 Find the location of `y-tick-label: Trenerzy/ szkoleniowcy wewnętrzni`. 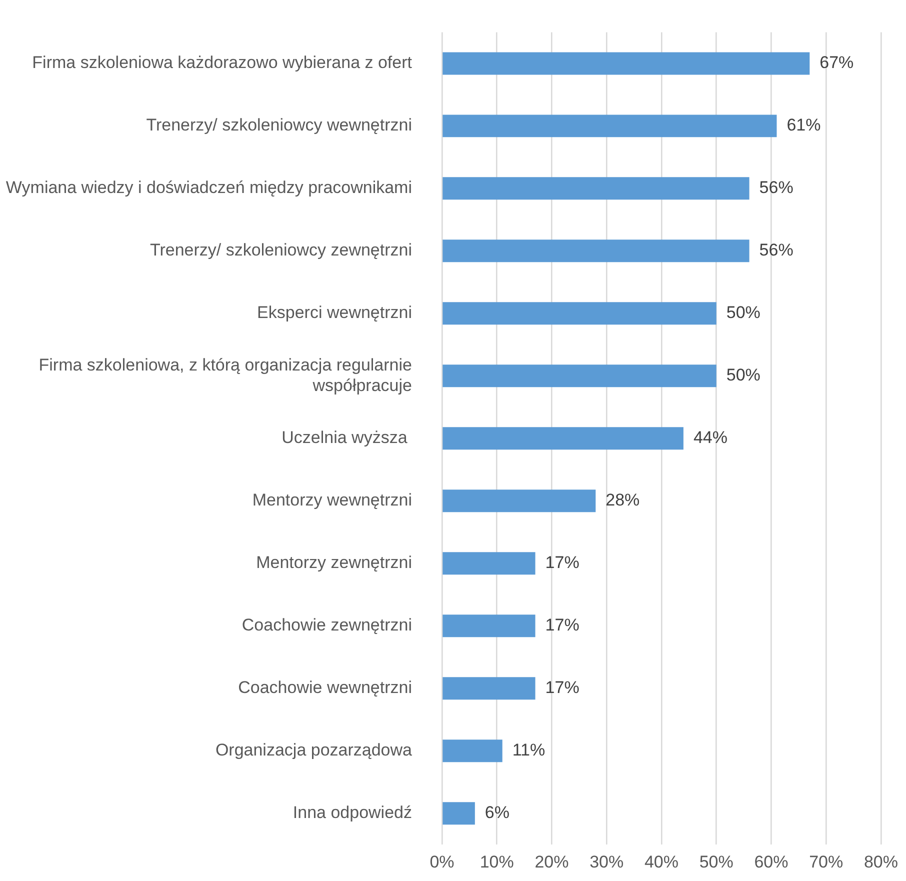

y-tick-label: Trenerzy/ szkoleniowcy wewnętrzni is located at coordinates (279, 125).